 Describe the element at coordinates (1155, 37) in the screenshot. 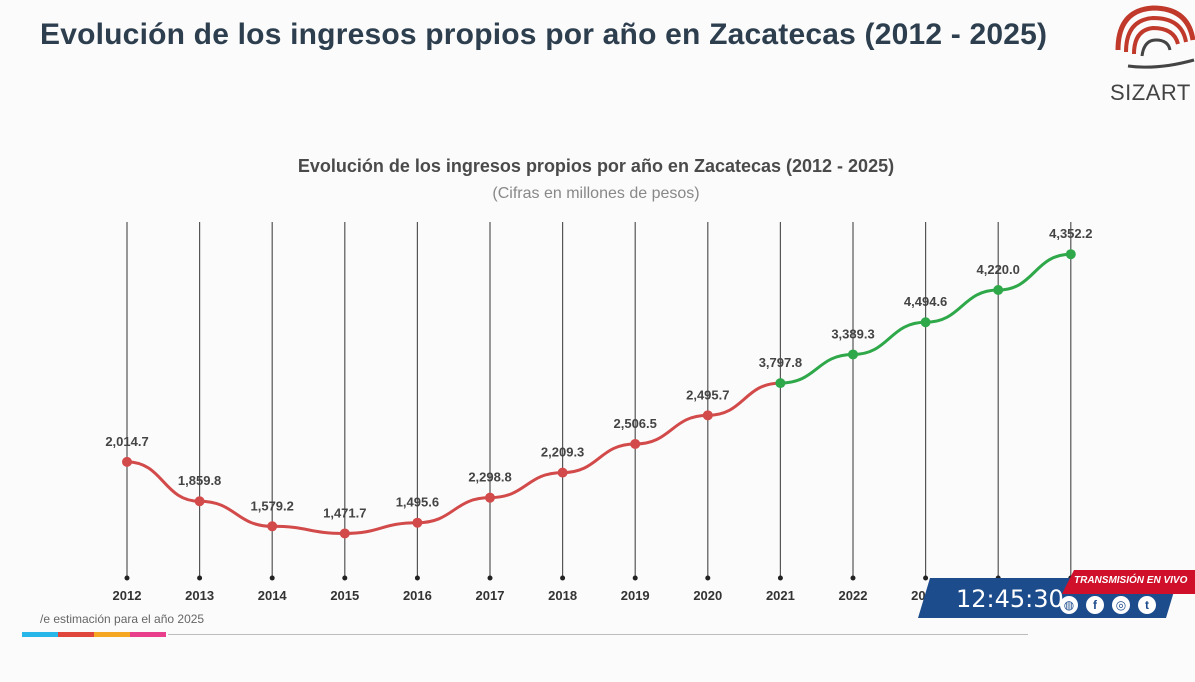

I see `sizart-logo` at that location.